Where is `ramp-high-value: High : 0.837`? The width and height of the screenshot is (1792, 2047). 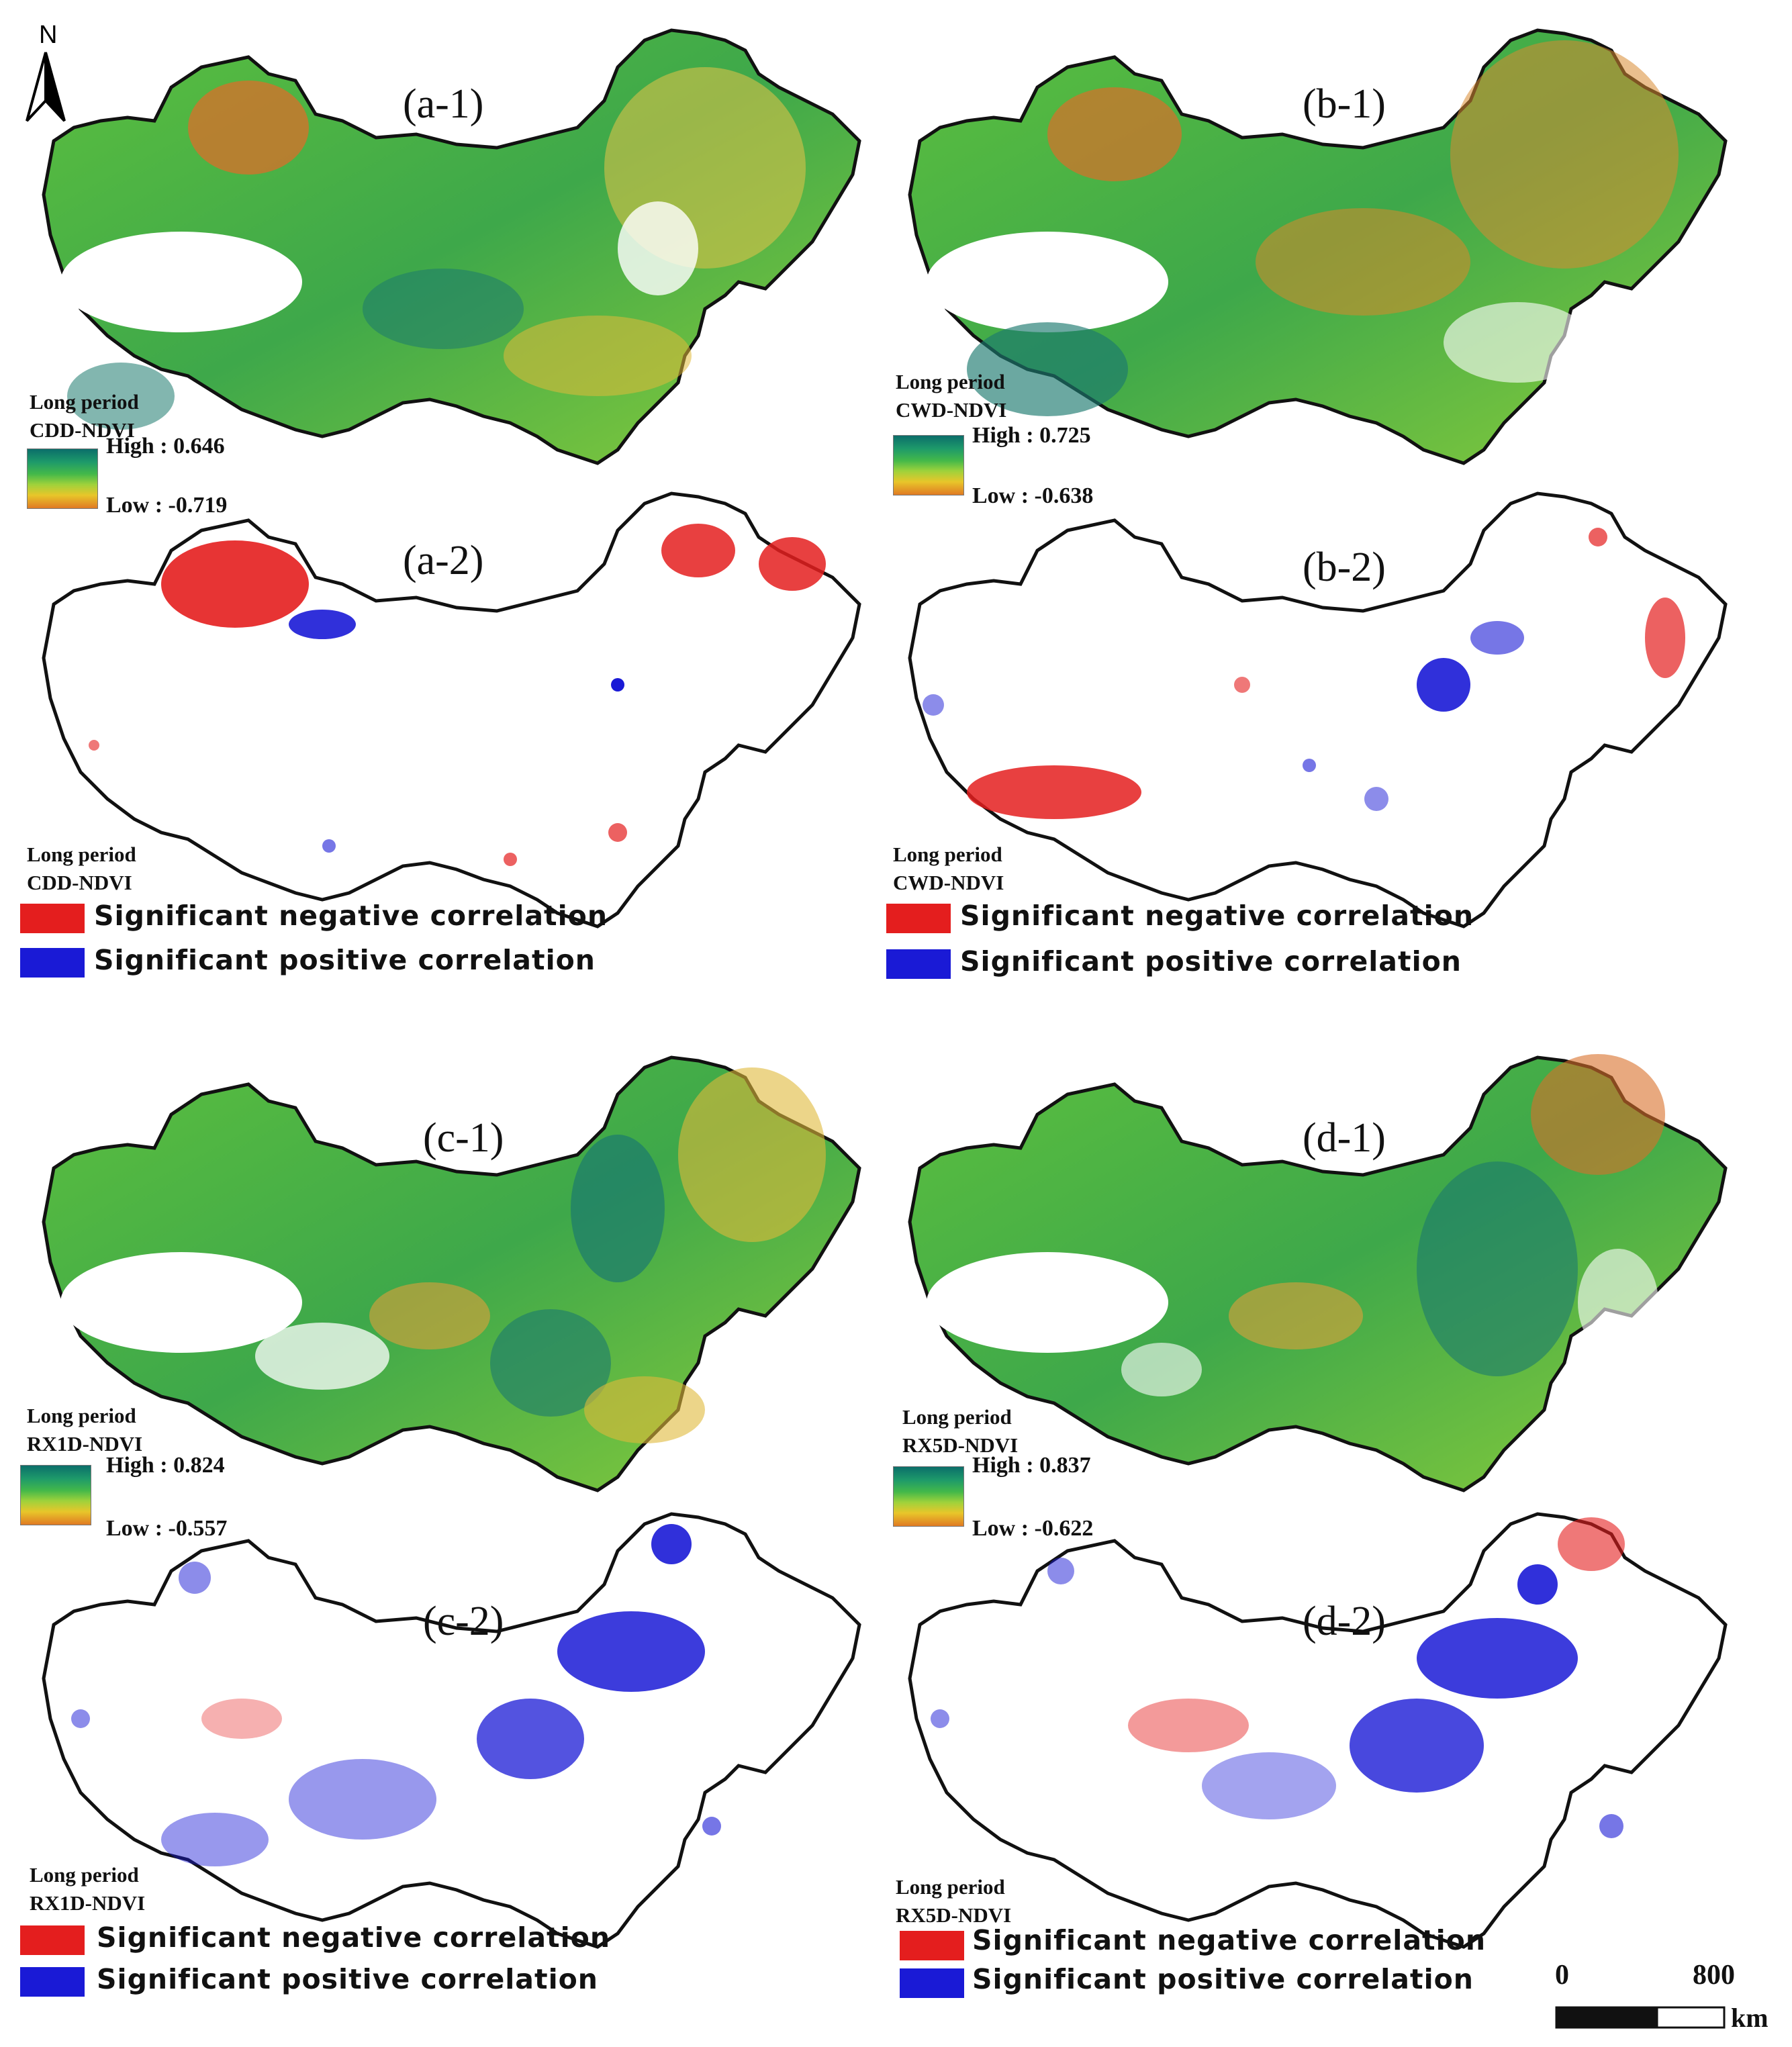
ramp-high-value: High : 0.837 is located at coordinates (1031, 1465).